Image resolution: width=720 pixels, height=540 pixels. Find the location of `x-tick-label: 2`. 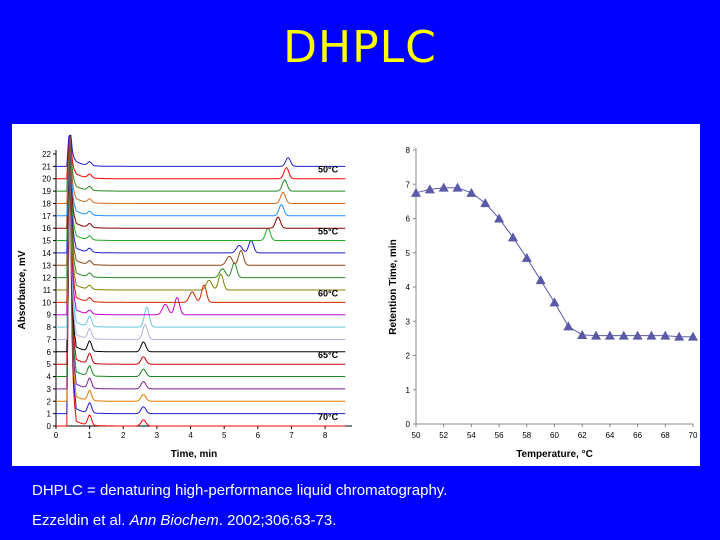

x-tick-label: 2 is located at coordinates (123, 435).